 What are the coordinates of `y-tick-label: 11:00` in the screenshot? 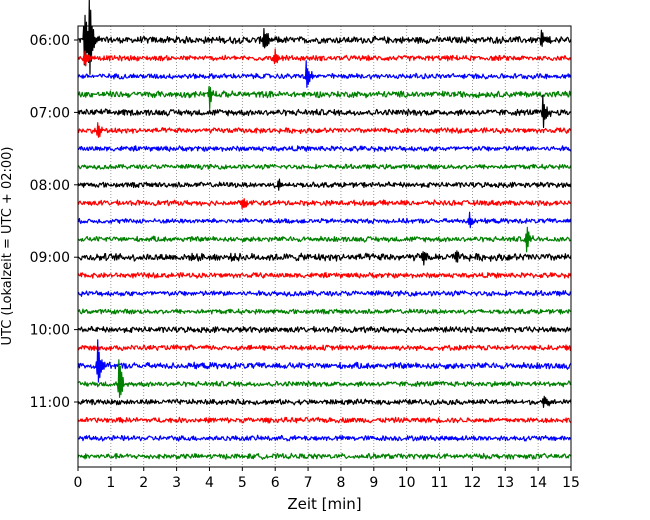 It's located at (50, 403).